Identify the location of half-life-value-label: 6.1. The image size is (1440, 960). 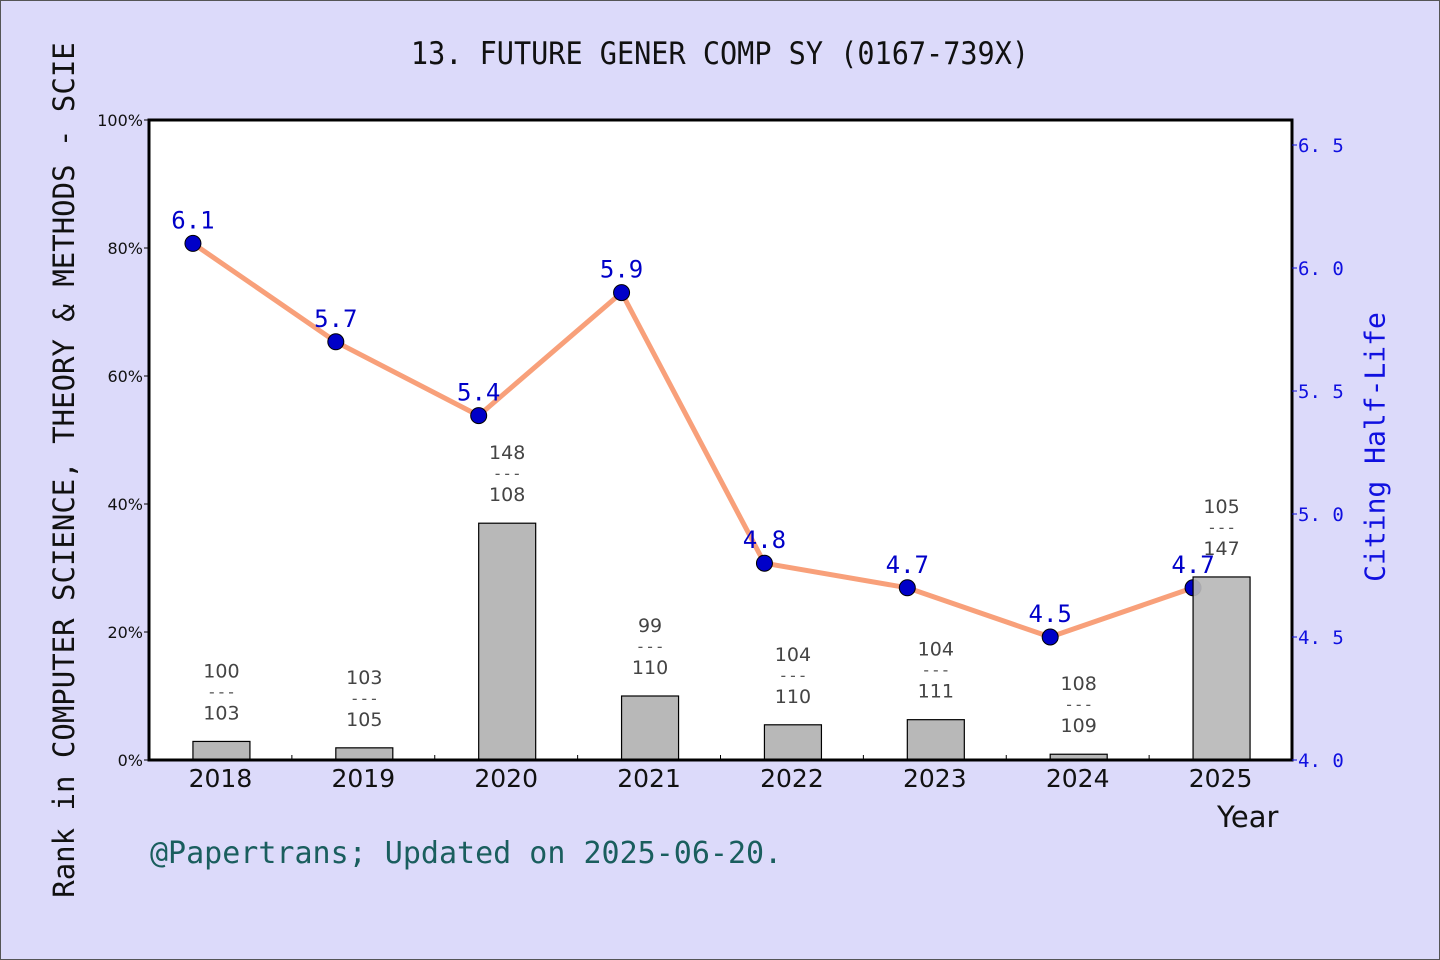
(192, 220).